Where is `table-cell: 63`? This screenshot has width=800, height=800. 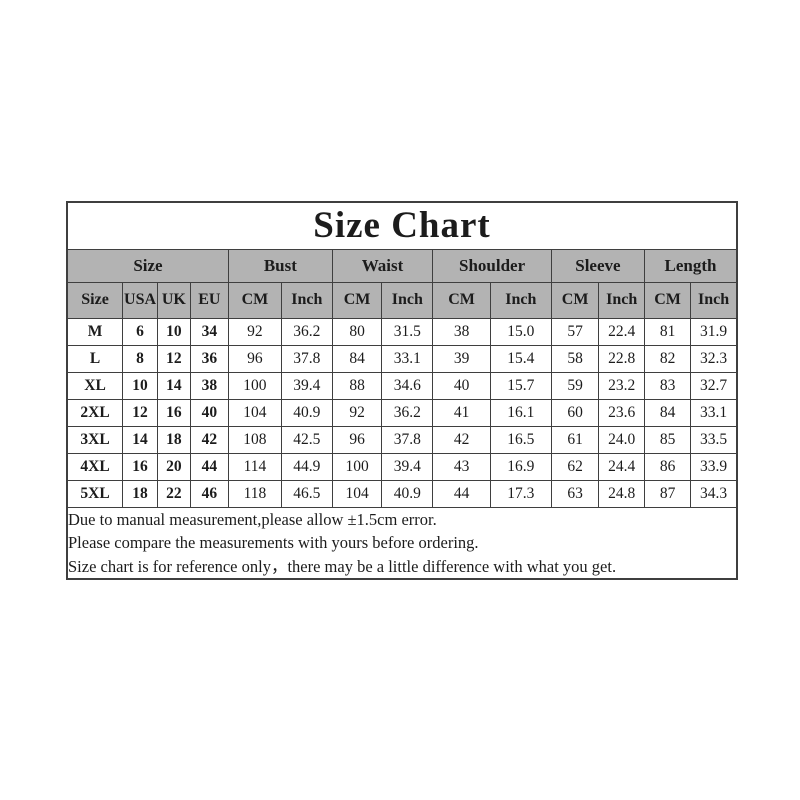 table-cell: 63 is located at coordinates (575, 493).